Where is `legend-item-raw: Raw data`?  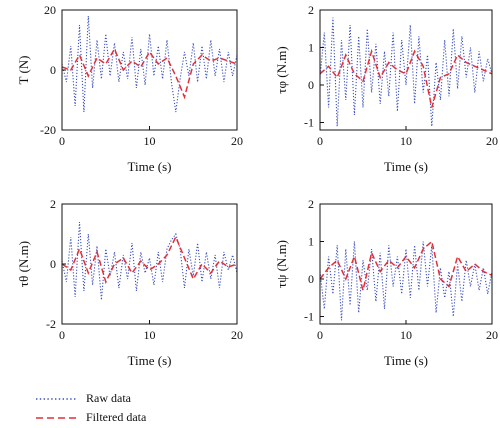
legend-item-raw: Raw data is located at coordinates (90, 398).